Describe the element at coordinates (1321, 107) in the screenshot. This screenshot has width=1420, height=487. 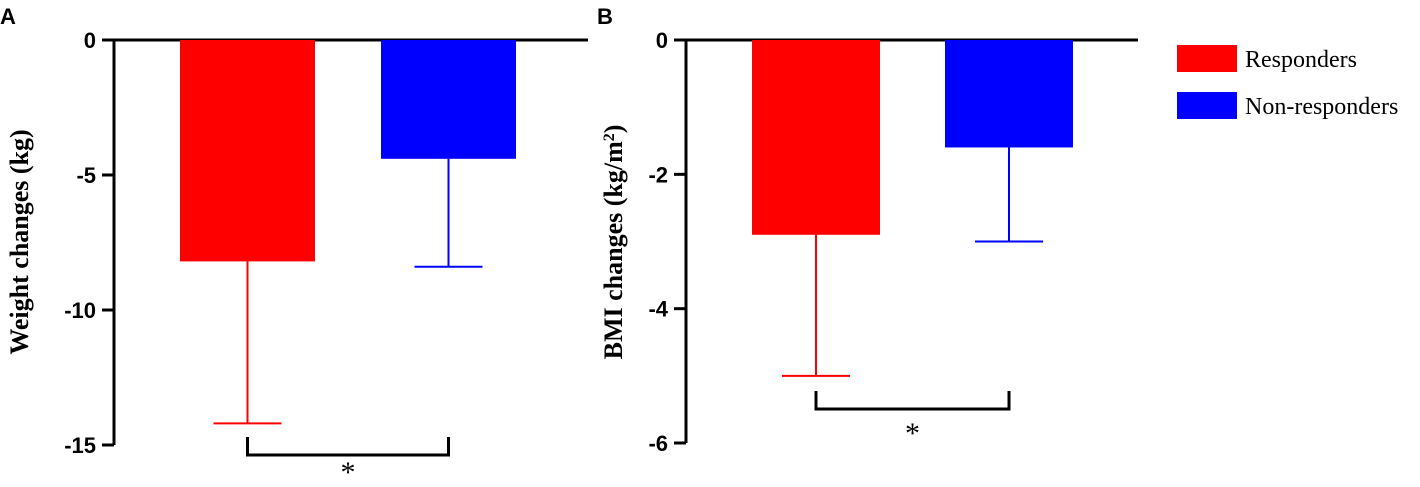
I see `legend-label-non-responders: Non-responders` at that location.